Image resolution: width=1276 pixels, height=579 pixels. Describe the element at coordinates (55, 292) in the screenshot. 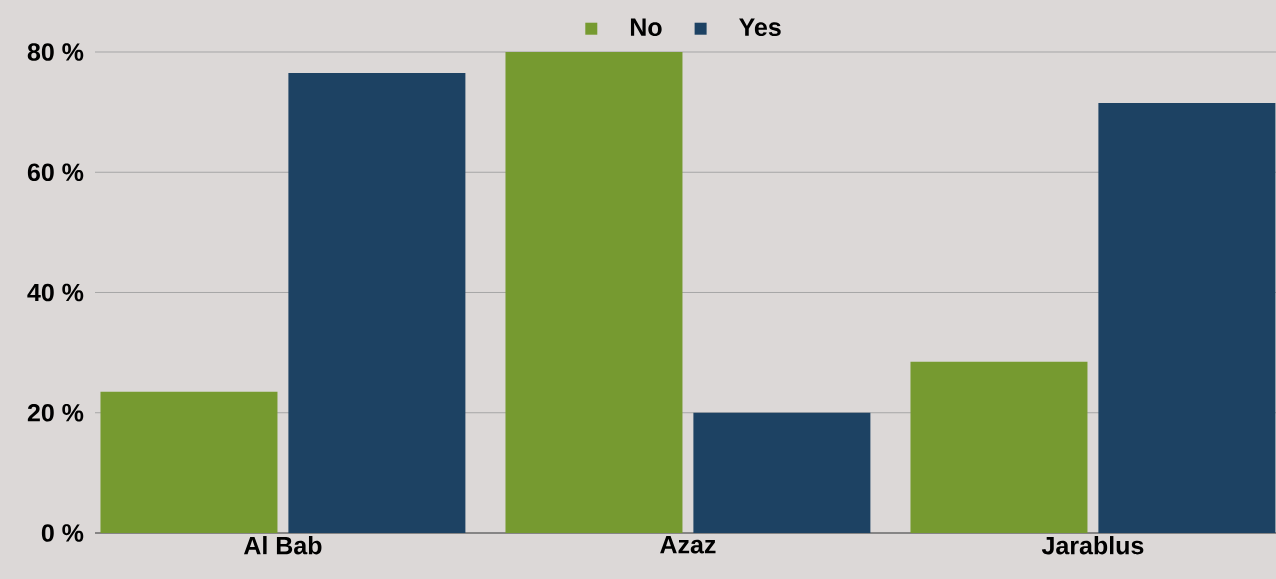

I see `y-tick-label: 40 %` at that location.